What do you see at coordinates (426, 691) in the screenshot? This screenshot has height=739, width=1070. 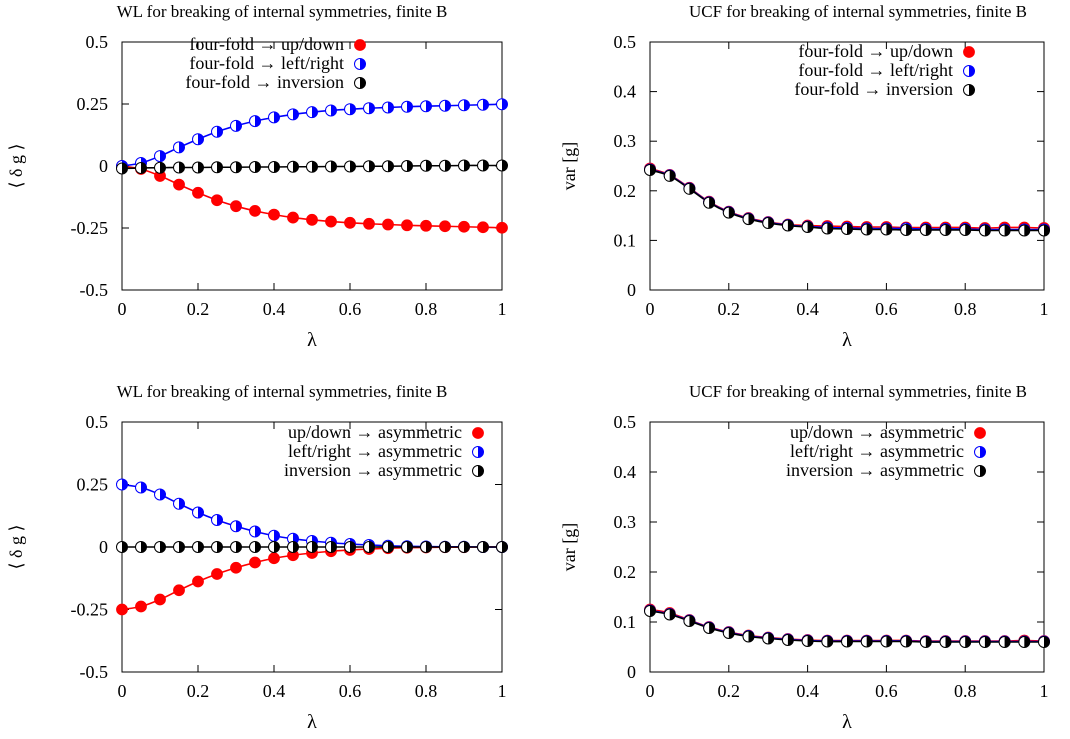 I see `x-tick-label: 0.8` at bounding box center [426, 691].